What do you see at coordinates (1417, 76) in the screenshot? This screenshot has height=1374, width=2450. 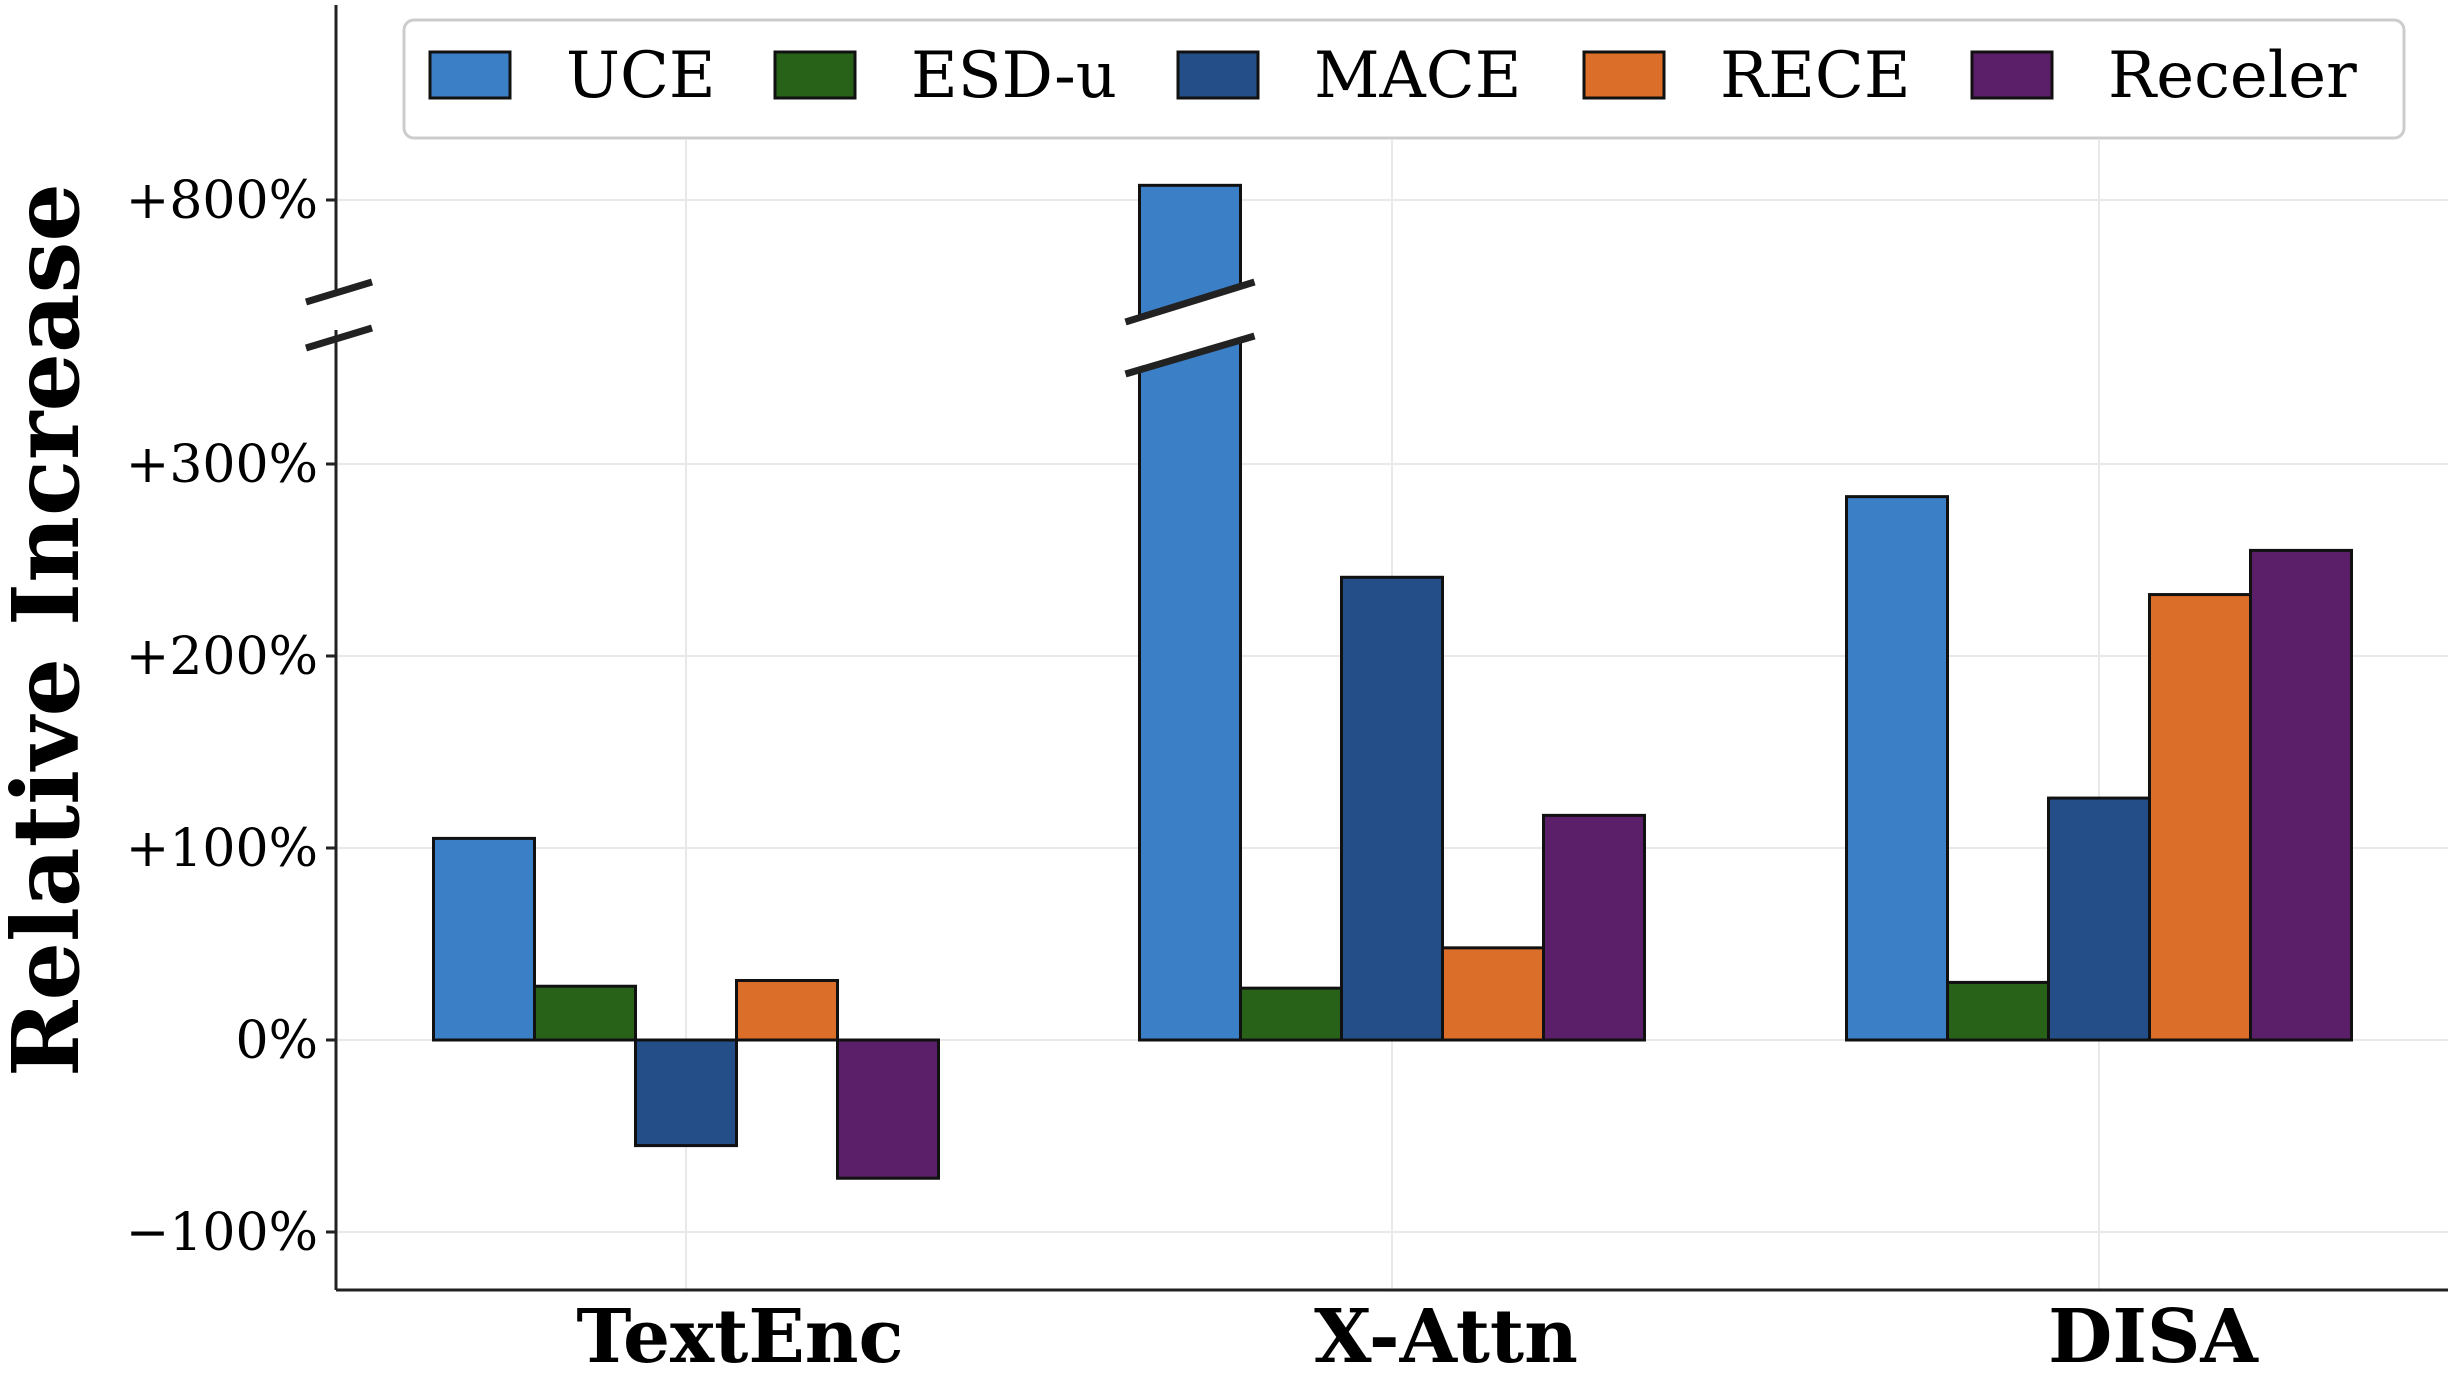 I see `legend-label: MACE` at bounding box center [1417, 76].